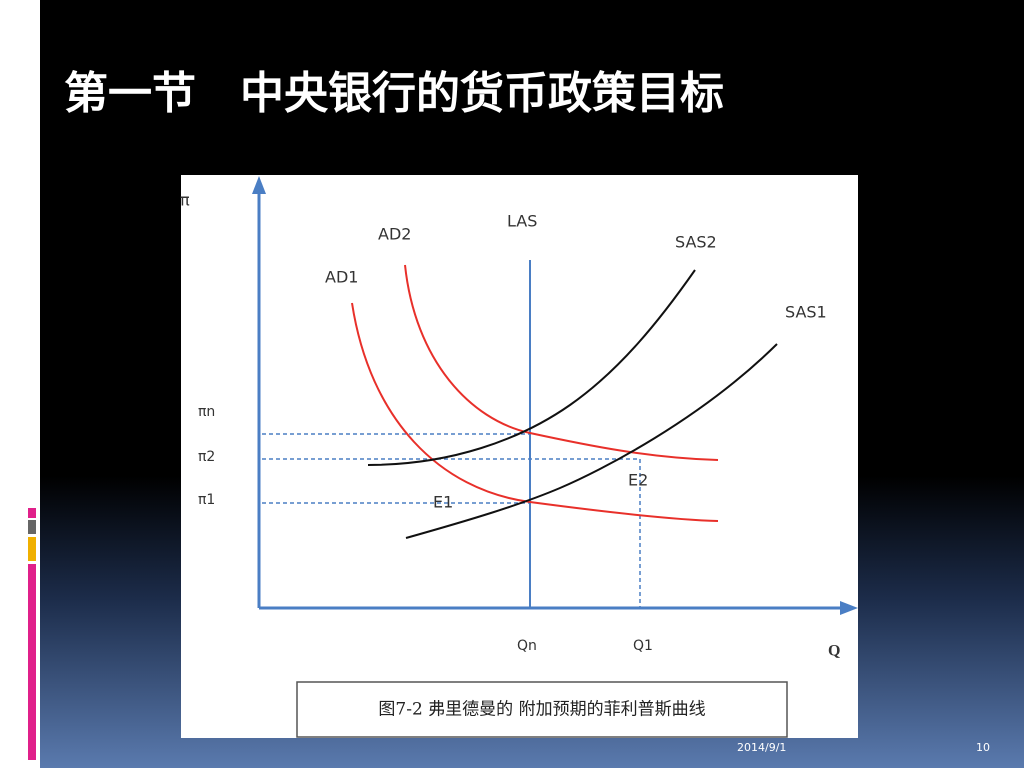 This screenshot has width=1024, height=772. Describe the element at coordinates (32, 634) in the screenshot. I see `side-bars` at that location.